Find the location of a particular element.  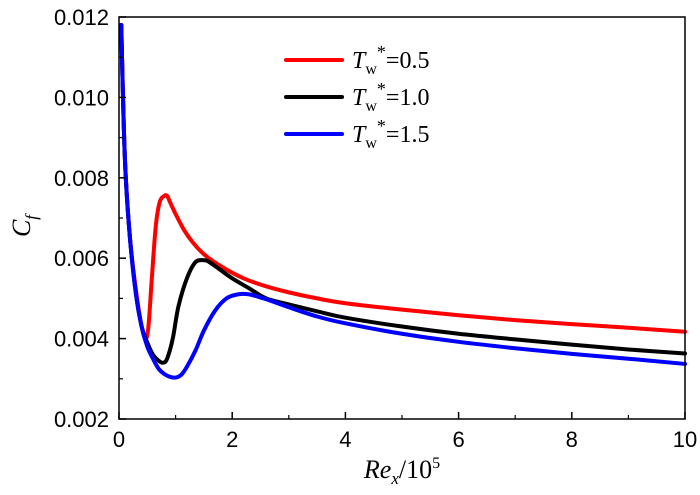

legend-label-1.0: Tw*=1.0 is located at coordinates (390, 97).